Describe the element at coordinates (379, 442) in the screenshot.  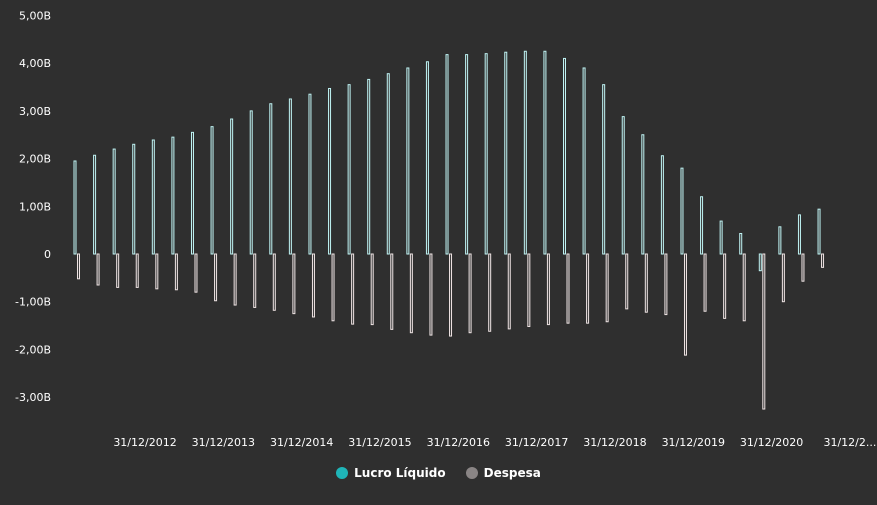
I see `x-tick-label: 31/12/2015` at that location.